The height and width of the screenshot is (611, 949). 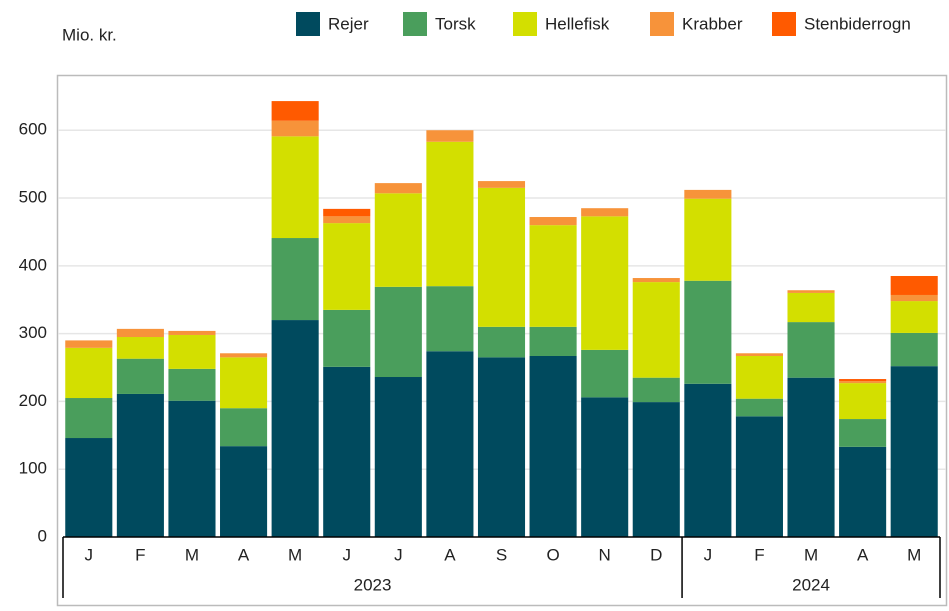 What do you see at coordinates (811, 584) in the screenshot?
I see `group-label: 2024` at bounding box center [811, 584].